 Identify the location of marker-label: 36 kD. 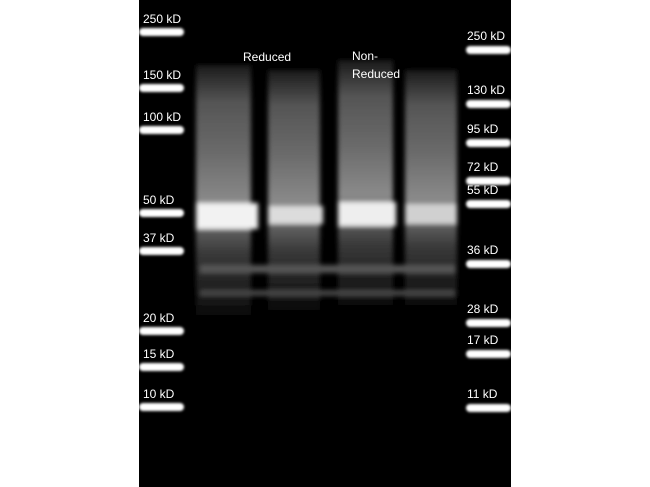
(483, 250).